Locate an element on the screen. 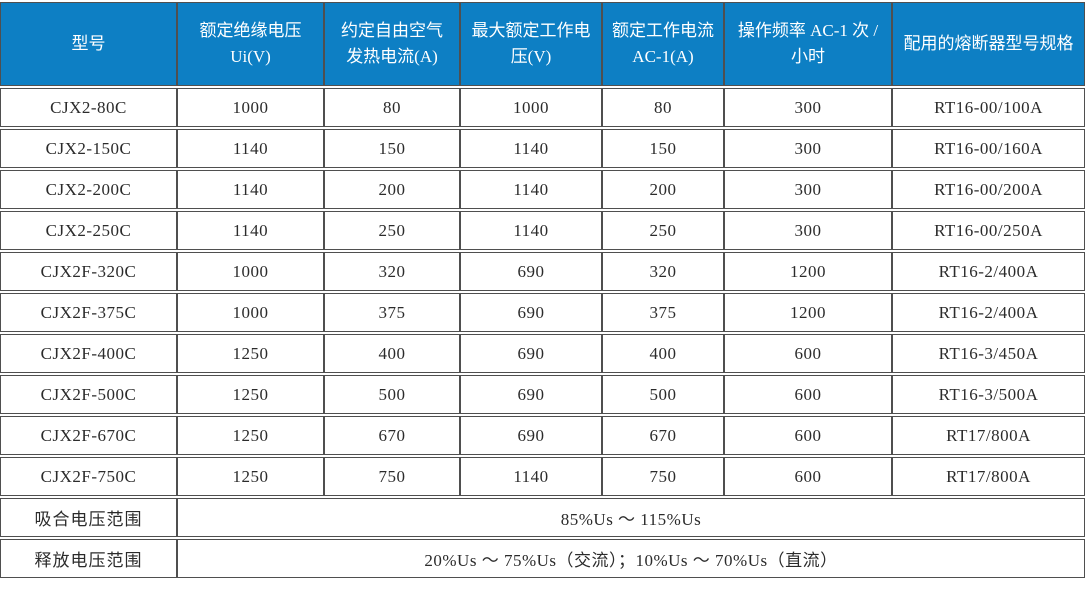 Image resolution: width=1085 pixels, height=612 pixels. spec-row-CJX2F-375C: CJX2F-375C 1000 375 690 375 1200 RT16-2/400A is located at coordinates (542, 312).